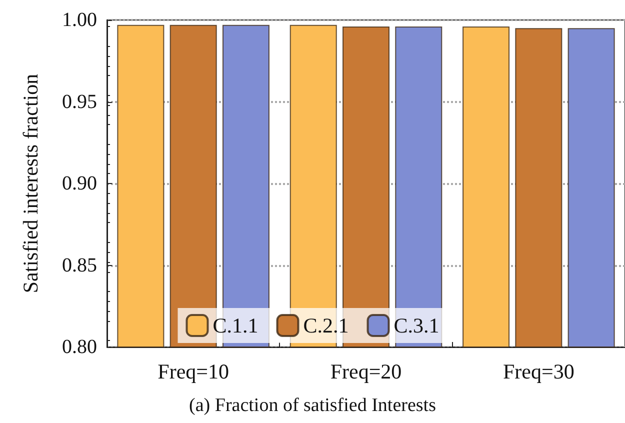  What do you see at coordinates (194, 372) in the screenshot?
I see `x-tick-label: Freq=10` at bounding box center [194, 372].